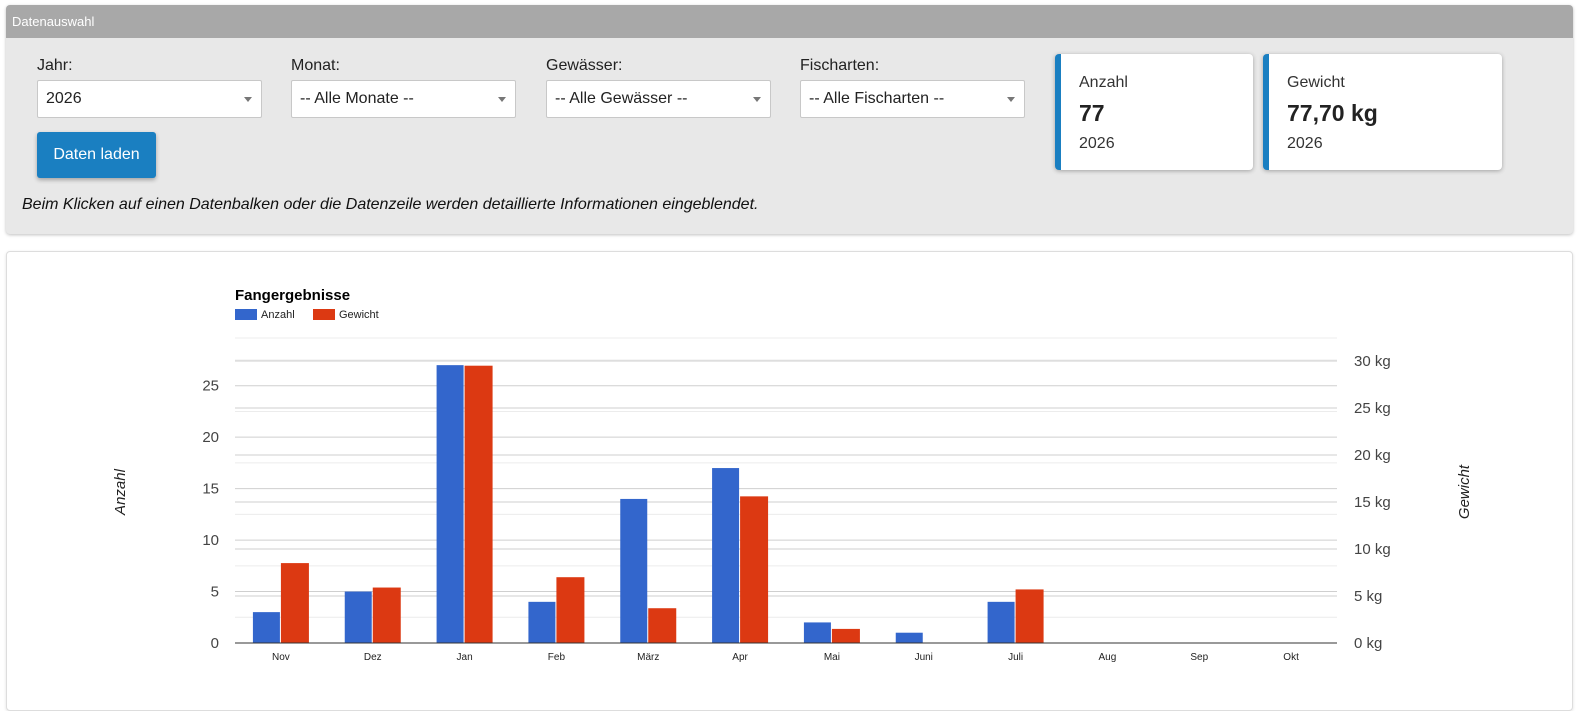 This screenshot has height=711, width=1579. Describe the element at coordinates (96, 155) in the screenshot. I see `load-data-button: Daten laden` at that location.